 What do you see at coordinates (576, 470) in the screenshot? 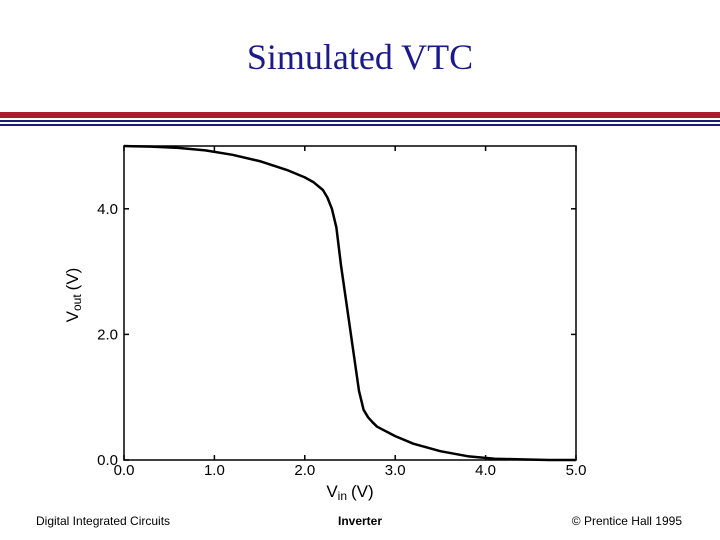
I see `x-tick-label: 5.0` at bounding box center [576, 470].